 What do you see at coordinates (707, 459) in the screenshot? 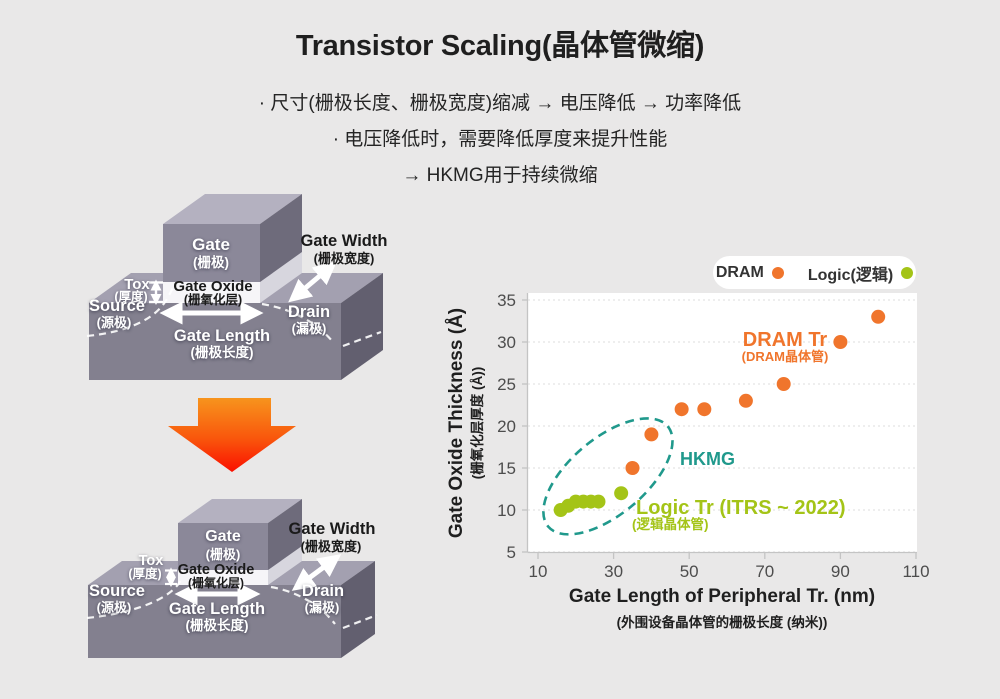
I see `annotation-hkmg: HKMG` at bounding box center [707, 459].